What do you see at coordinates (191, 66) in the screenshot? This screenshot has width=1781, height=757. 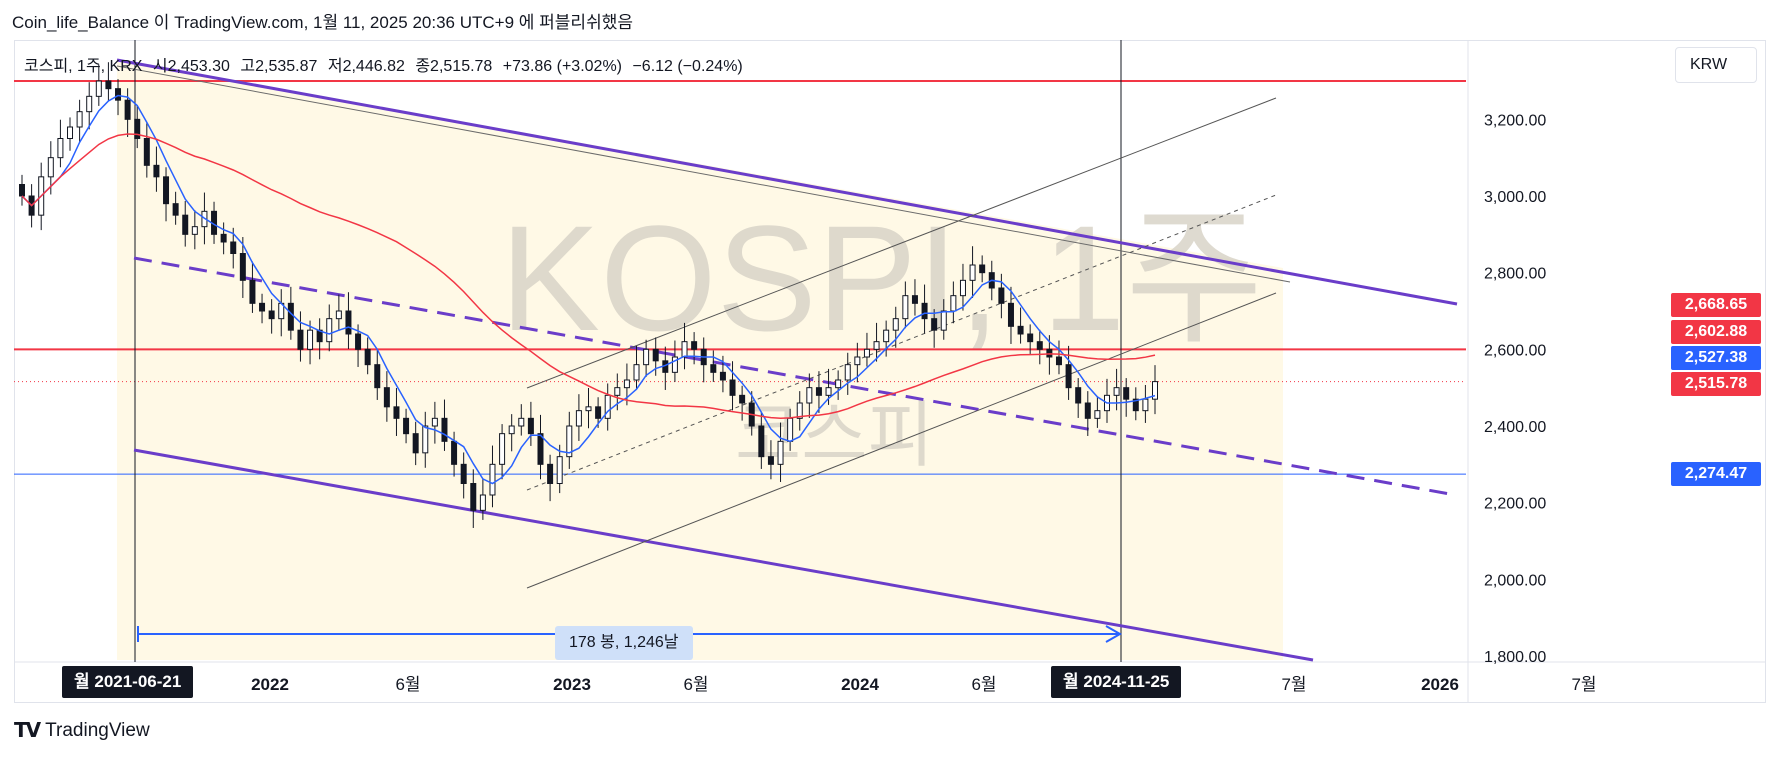 I see `open-value: 시2,453.30` at bounding box center [191, 66].